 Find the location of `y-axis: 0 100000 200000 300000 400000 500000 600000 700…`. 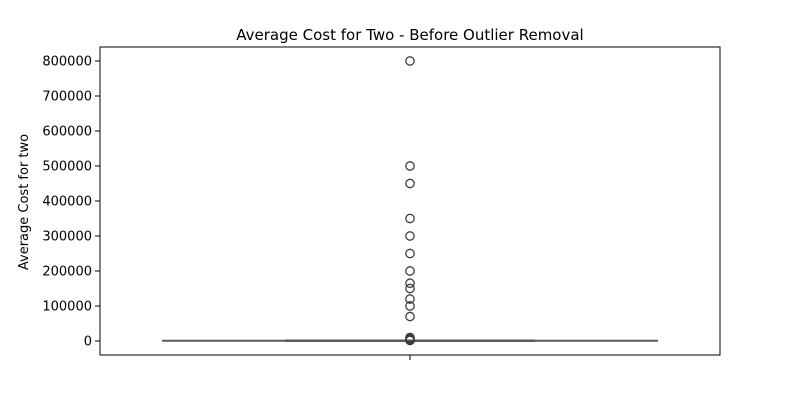

y-axis: 0 100000 200000 300000 400000 500000 600000 700… is located at coordinates (71, 202).